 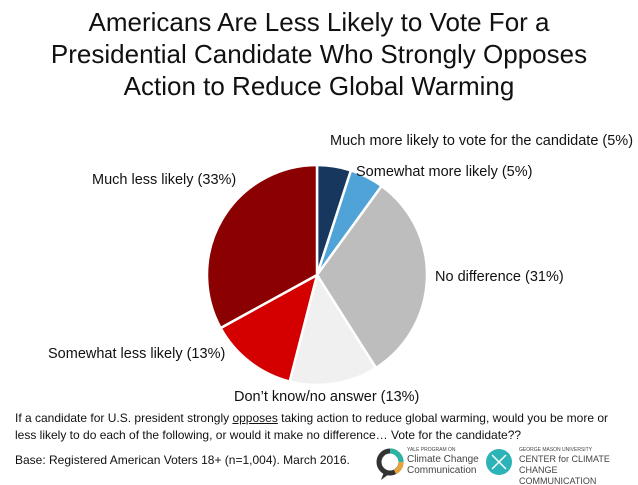 I want to click on title-line: Action to Reduce Global Warming, so click(x=319, y=86).